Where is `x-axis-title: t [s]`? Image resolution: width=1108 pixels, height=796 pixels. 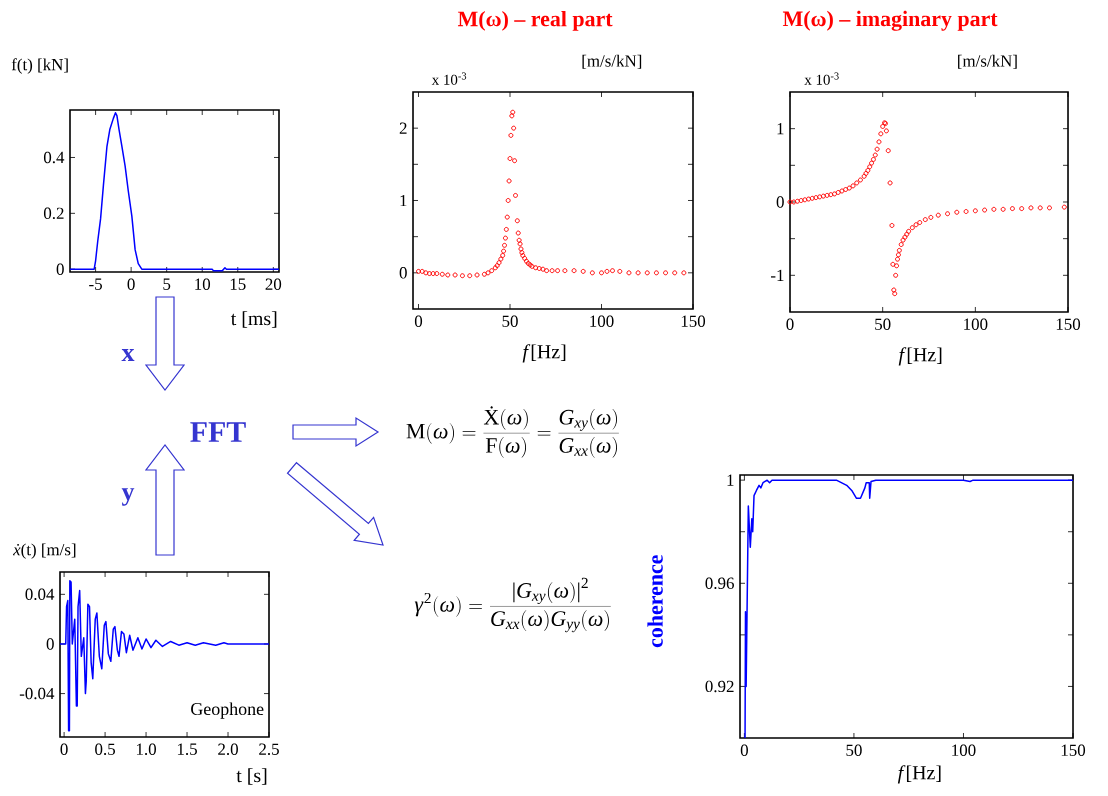
x-axis-title: t [s] is located at coordinates (251, 776).